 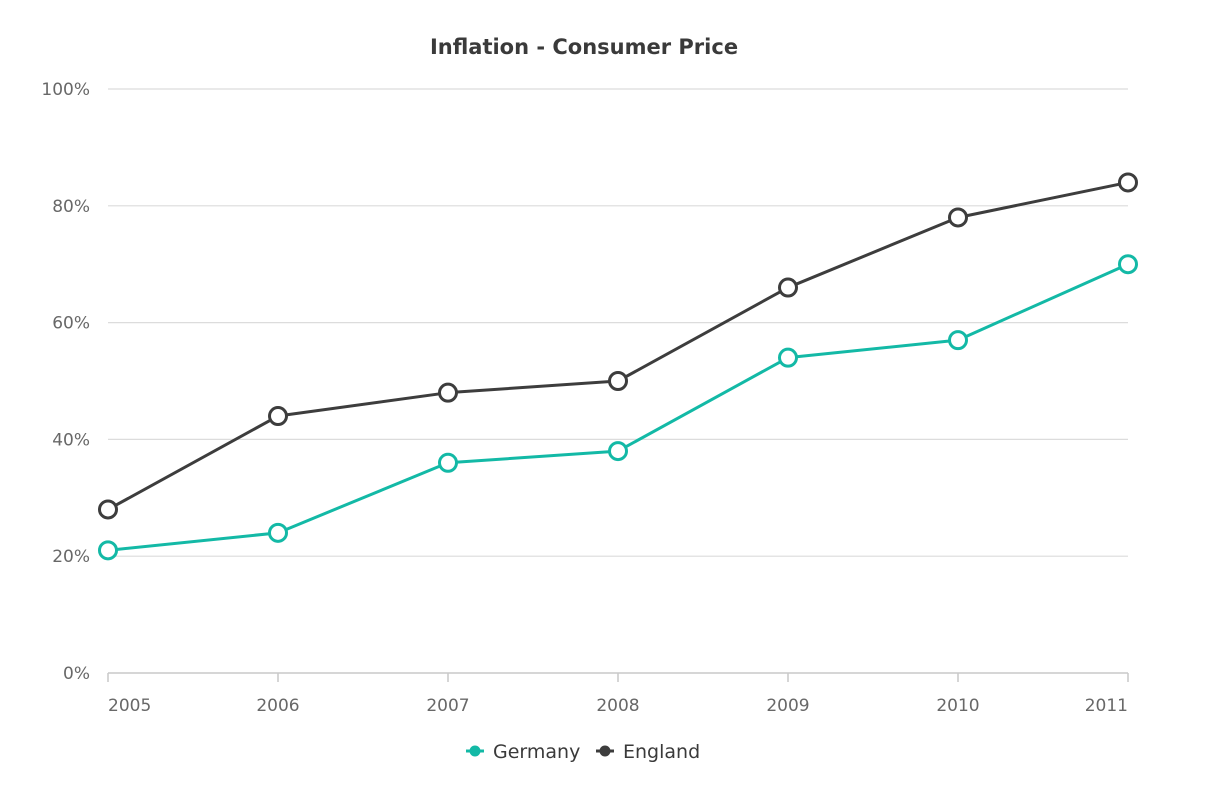 I want to click on legend-item-germany: Germany, so click(x=523, y=752).